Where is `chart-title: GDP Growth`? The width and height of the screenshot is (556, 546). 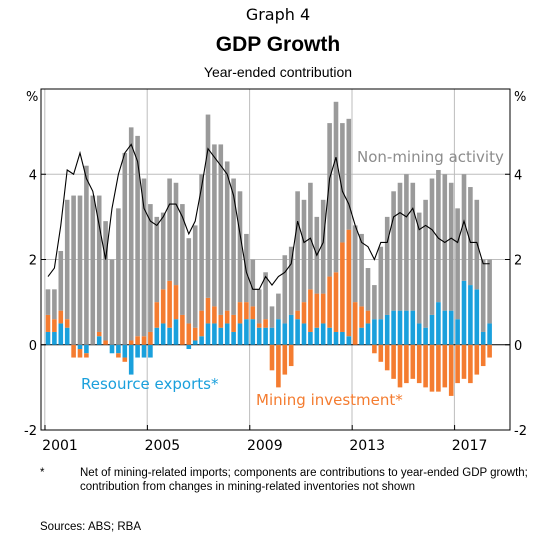 chart-title: GDP Growth is located at coordinates (278, 44).